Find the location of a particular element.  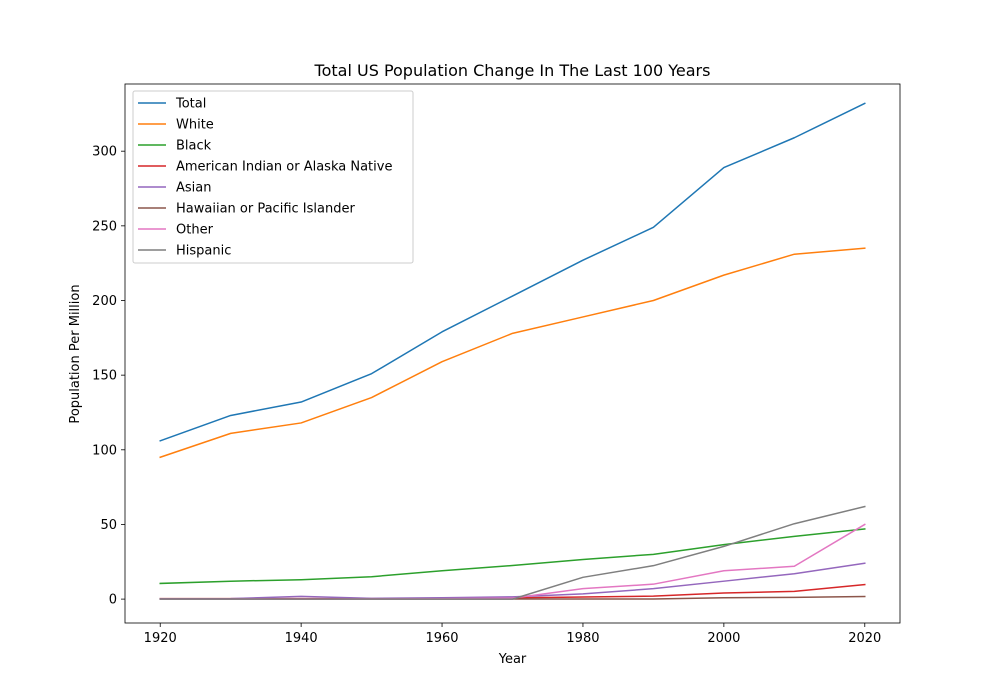

legend-box is located at coordinates (273, 177).